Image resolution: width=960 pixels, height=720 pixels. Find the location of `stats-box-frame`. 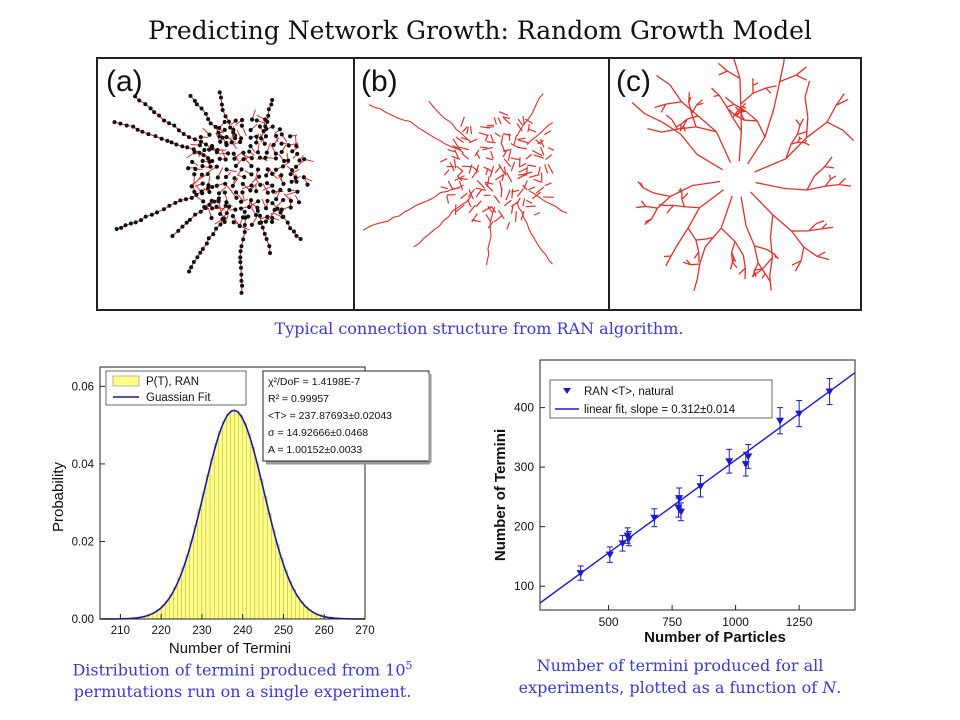

stats-box-frame is located at coordinates (346, 416).